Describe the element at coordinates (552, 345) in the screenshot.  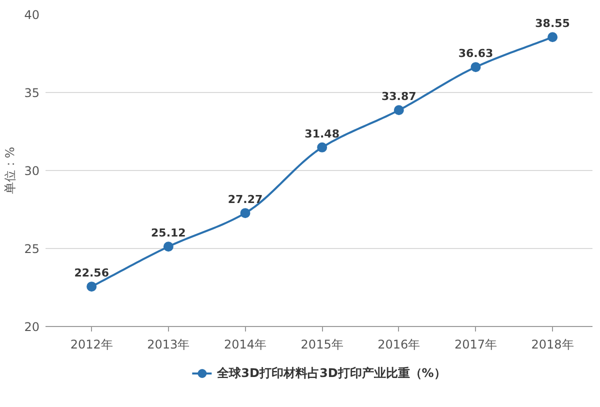
I see `x-tick-label: 2018年` at that location.